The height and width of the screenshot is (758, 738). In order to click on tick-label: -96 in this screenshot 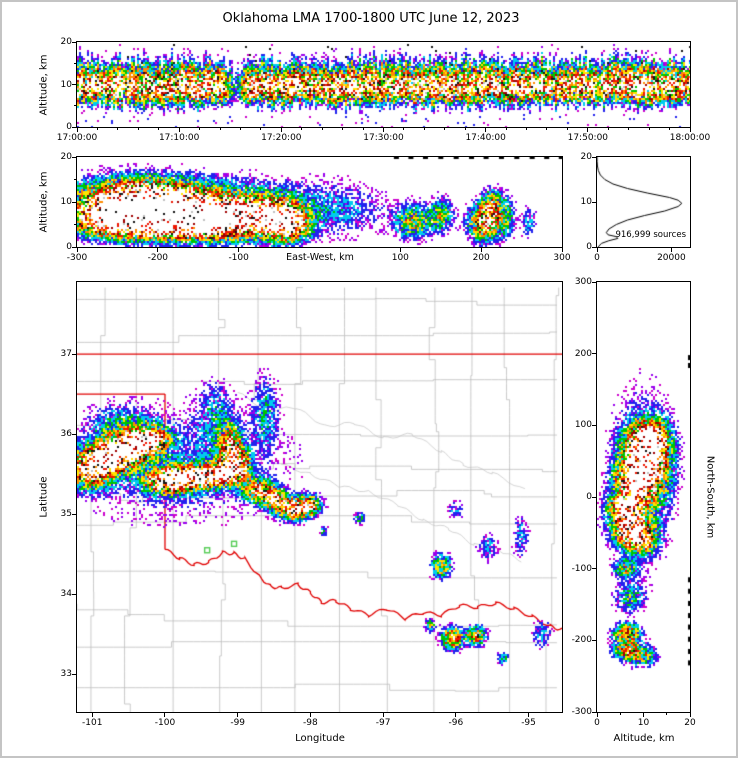, I will do `click(456, 723)`.